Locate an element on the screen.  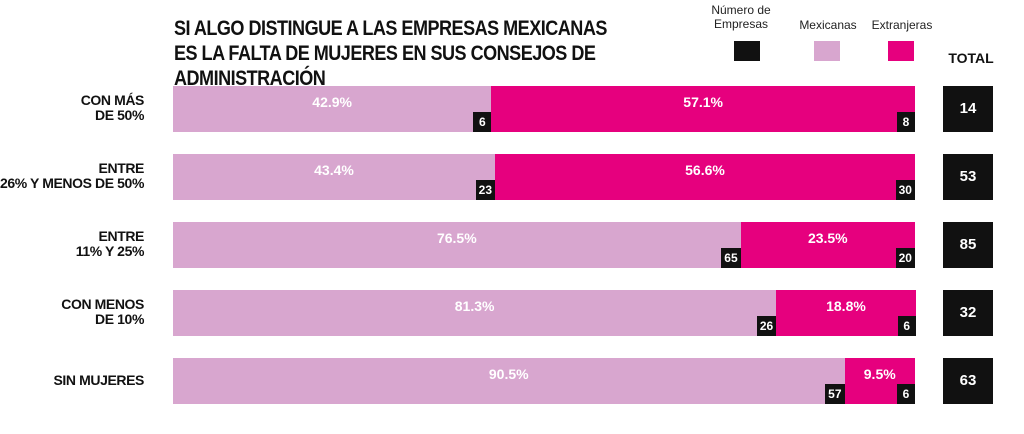
bar-segment-mexicanas: 90.5% 57 is located at coordinates (509, 381).